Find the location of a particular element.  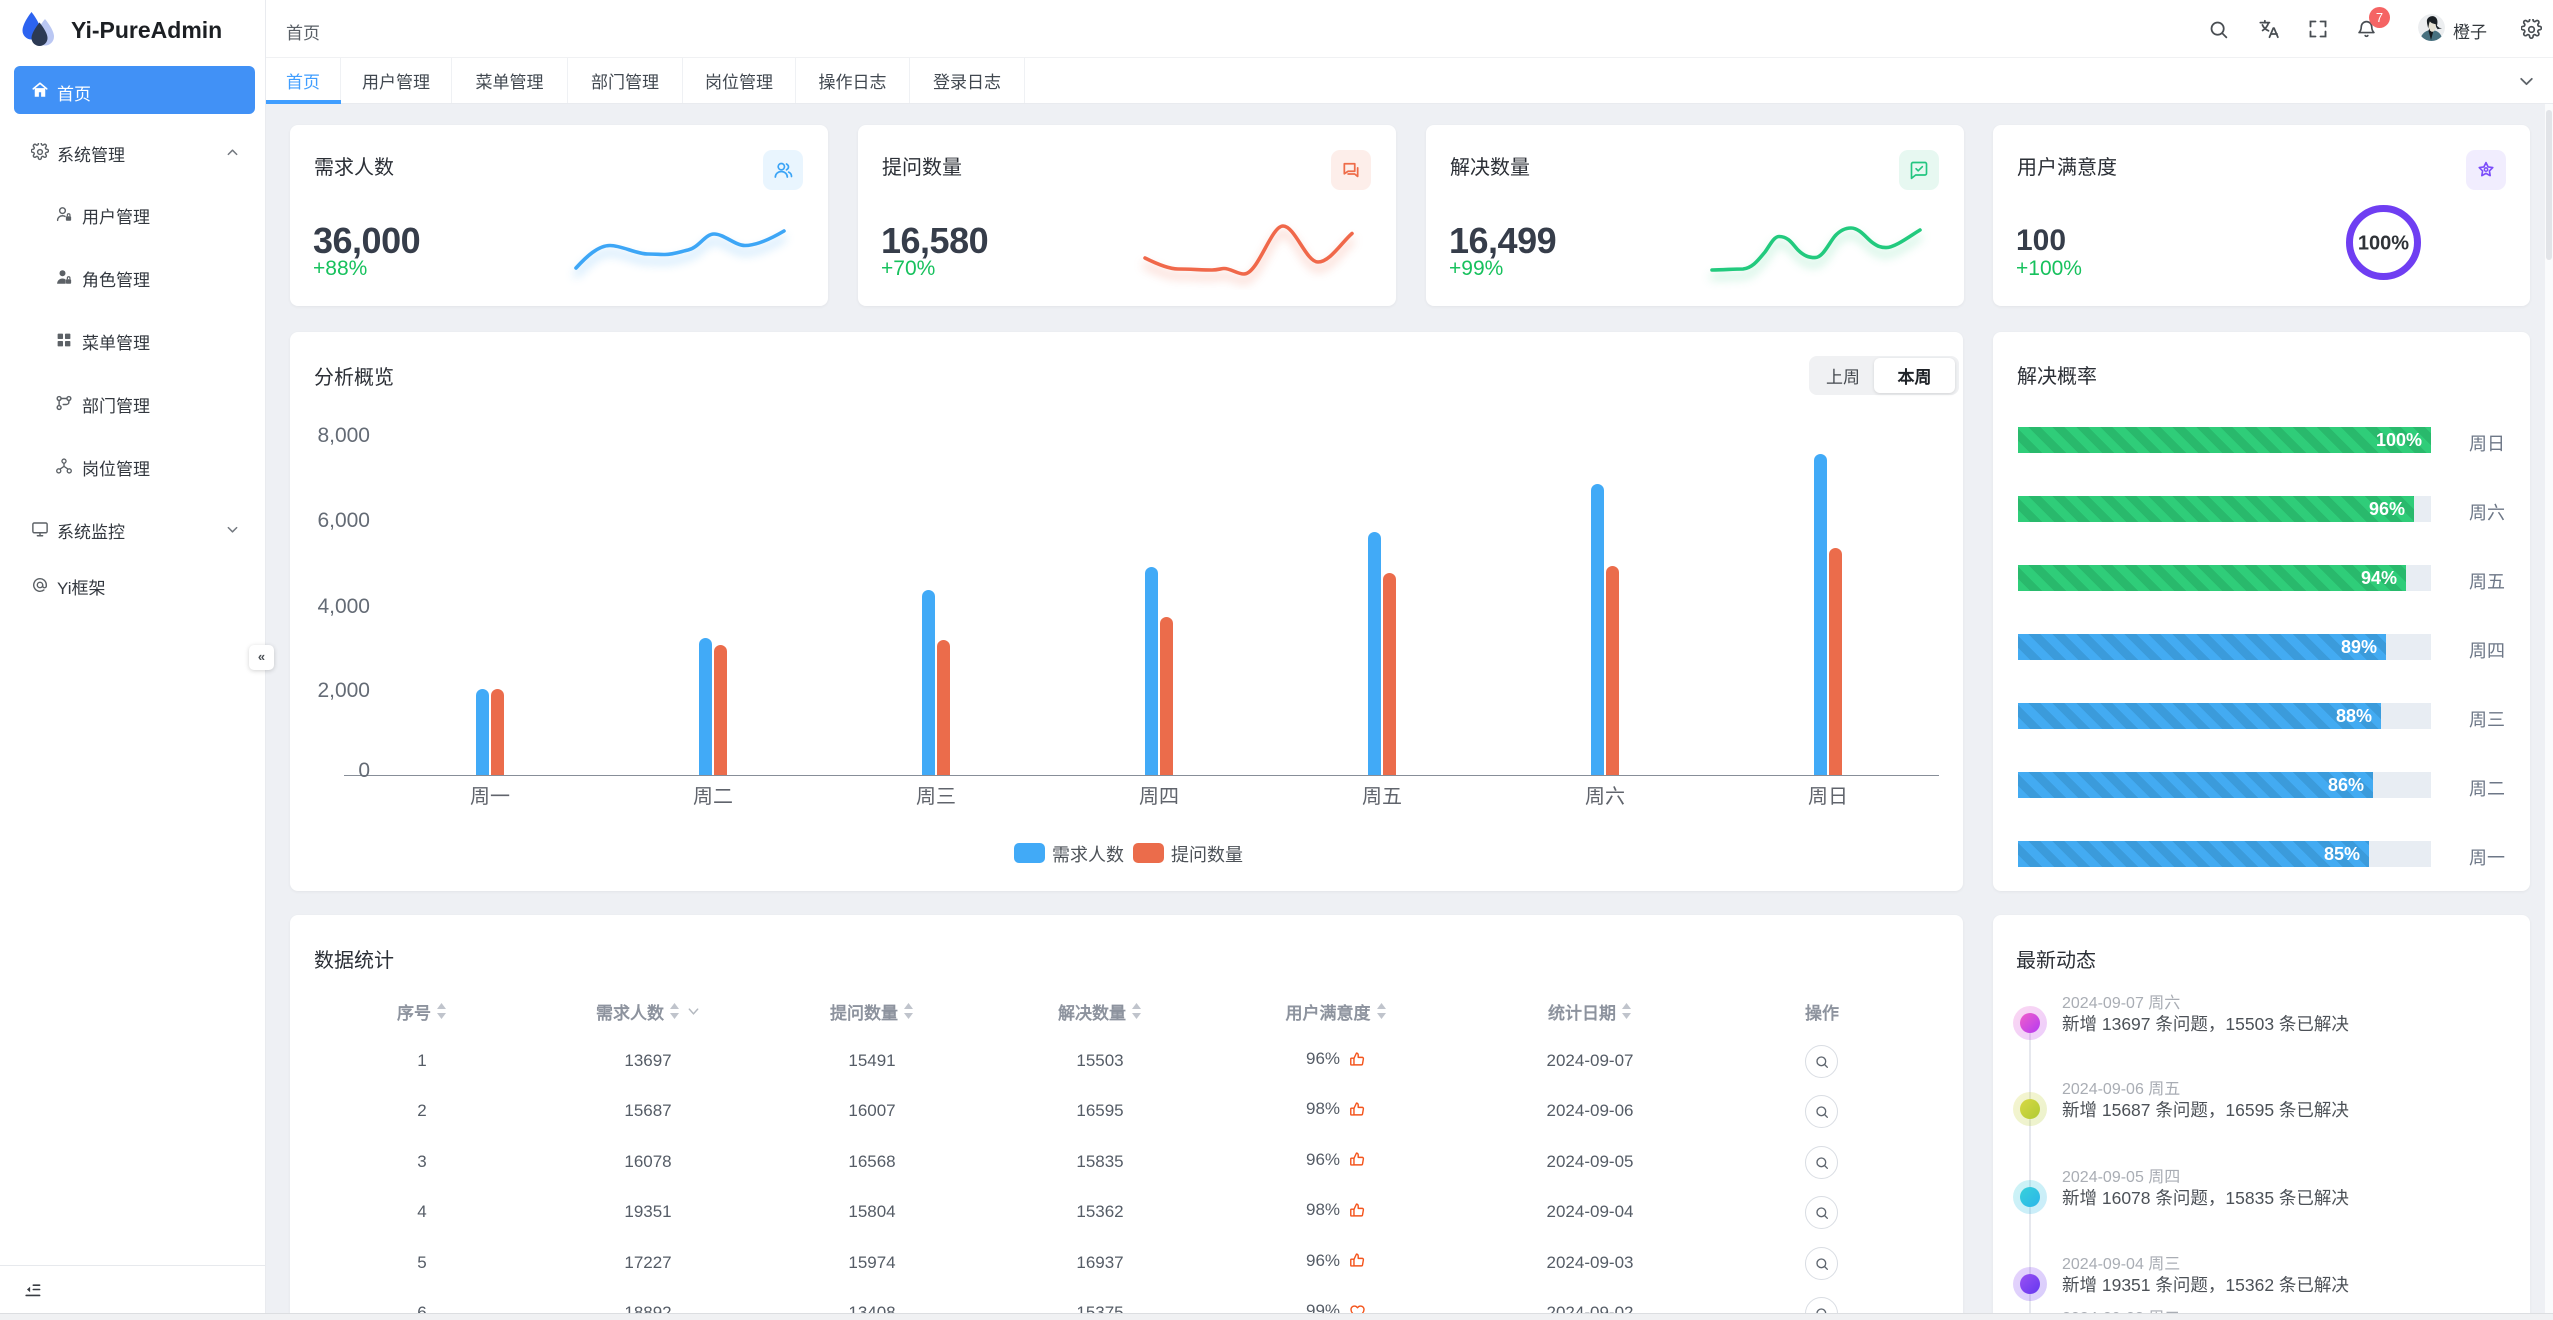

svg-text: 100% is located at coordinates (2383, 244).